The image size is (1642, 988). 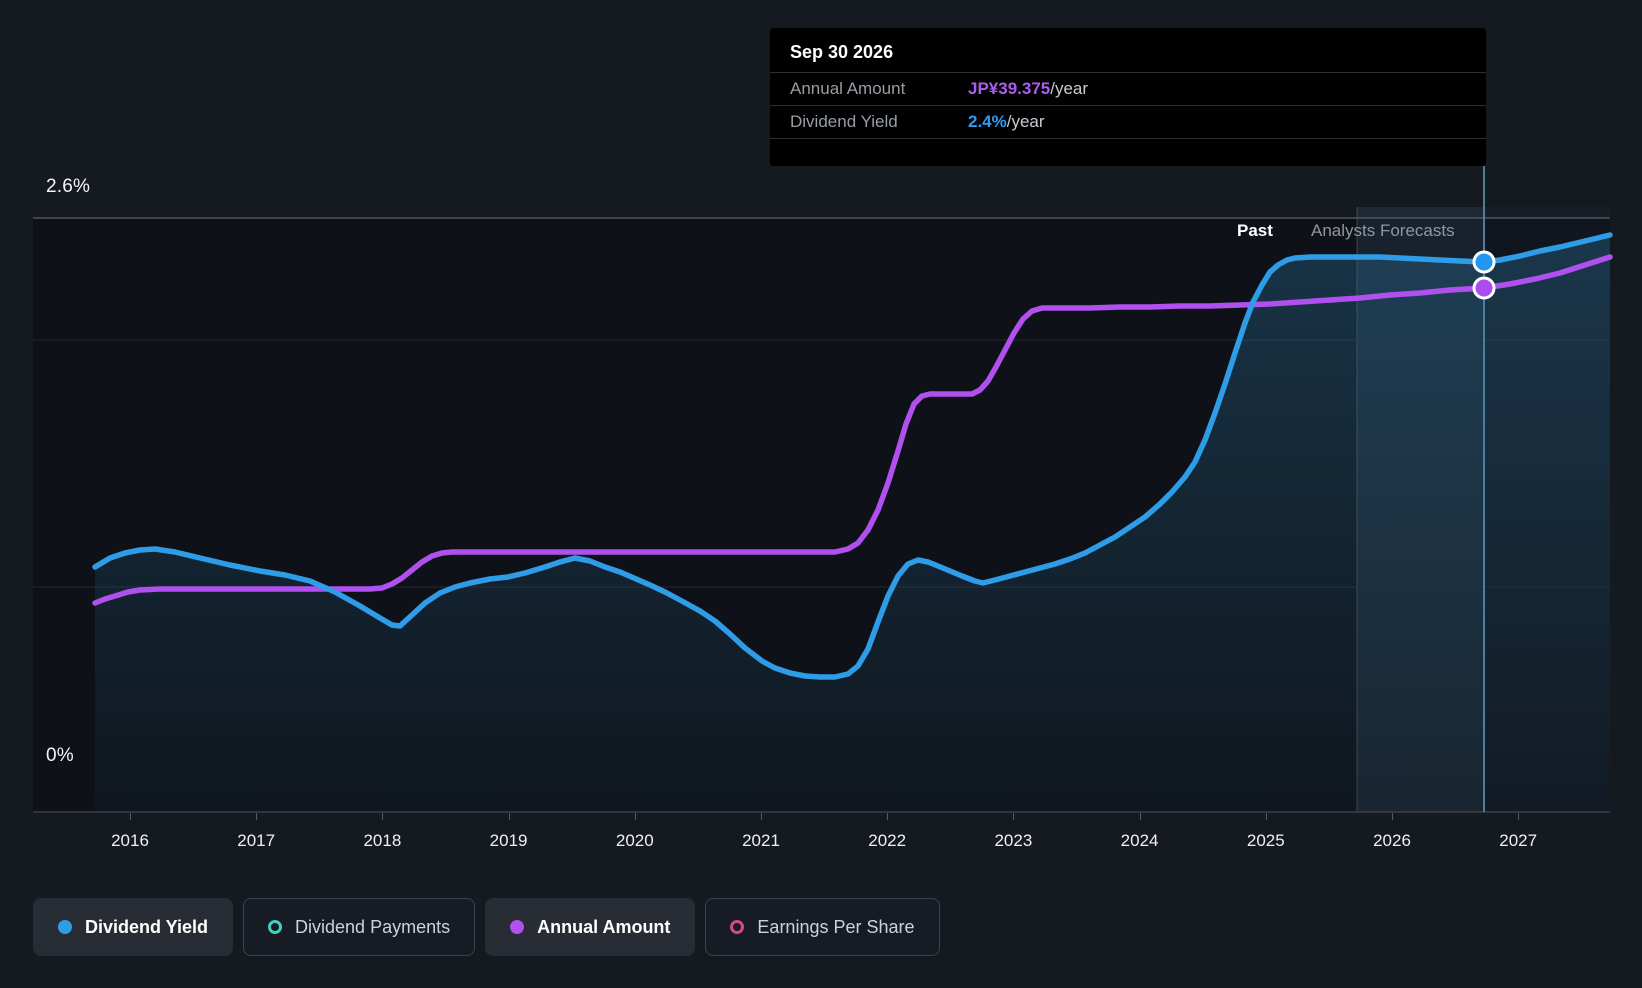 I want to click on x-axis-year-label: 2026, so click(x=1392, y=840).